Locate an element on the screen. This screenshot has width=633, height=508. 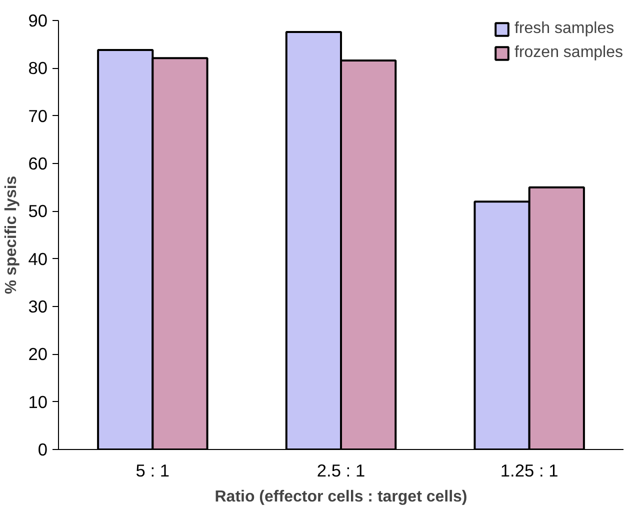
y-tick-label: 90 is located at coordinates (38, 20).